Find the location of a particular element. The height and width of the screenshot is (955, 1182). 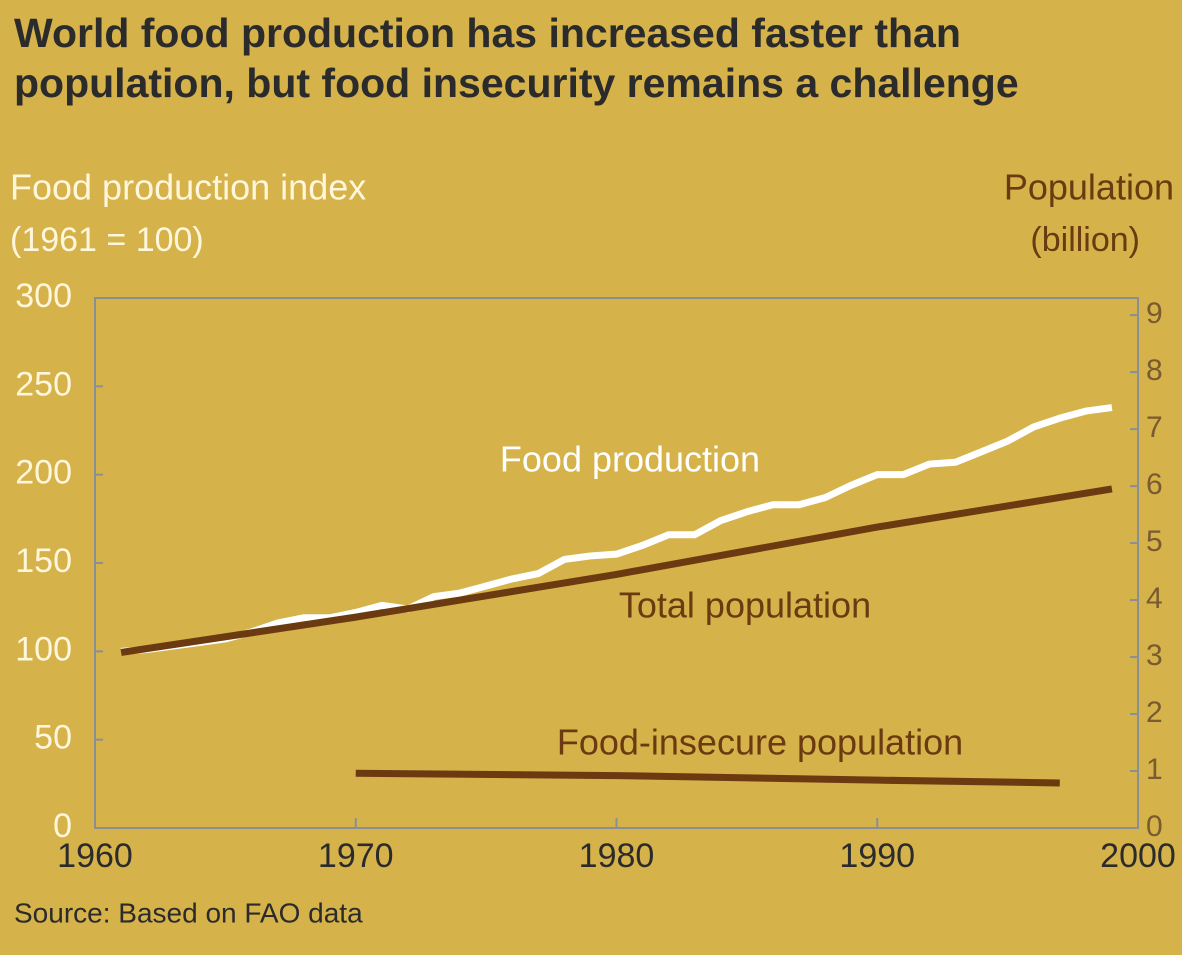

x-tick-label: 1990 is located at coordinates (877, 856).